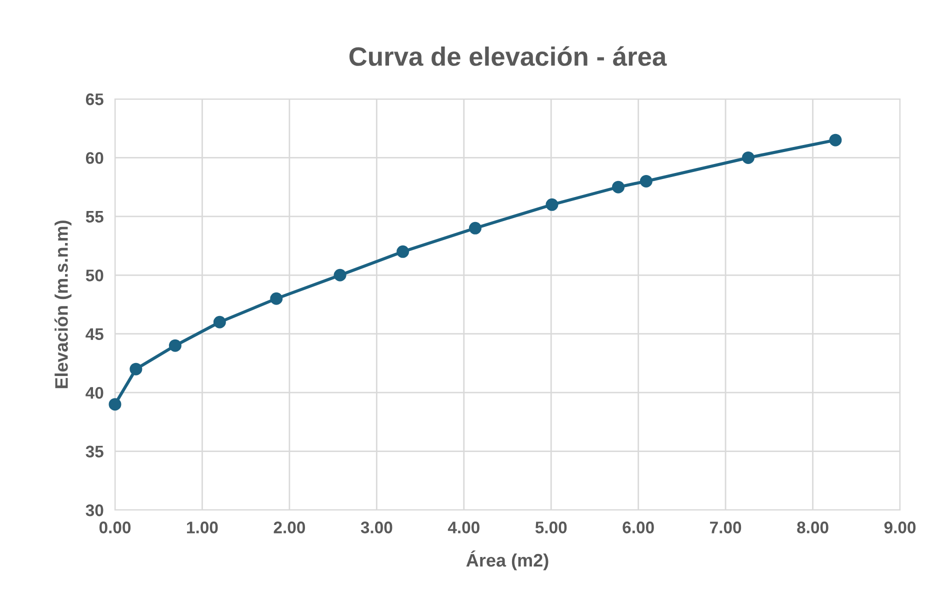 Image resolution: width=934 pixels, height=606 pixels. I want to click on y-tick-label: 40, so click(95, 392).